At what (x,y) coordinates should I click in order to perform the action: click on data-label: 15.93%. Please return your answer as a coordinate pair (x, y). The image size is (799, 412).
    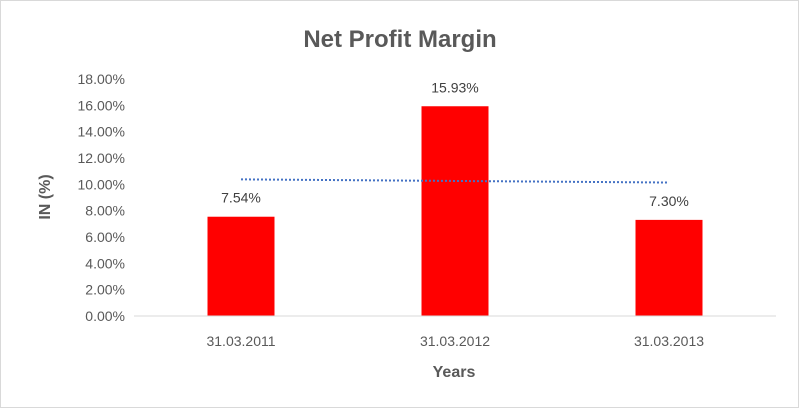
    Looking at the image, I should click on (454, 87).